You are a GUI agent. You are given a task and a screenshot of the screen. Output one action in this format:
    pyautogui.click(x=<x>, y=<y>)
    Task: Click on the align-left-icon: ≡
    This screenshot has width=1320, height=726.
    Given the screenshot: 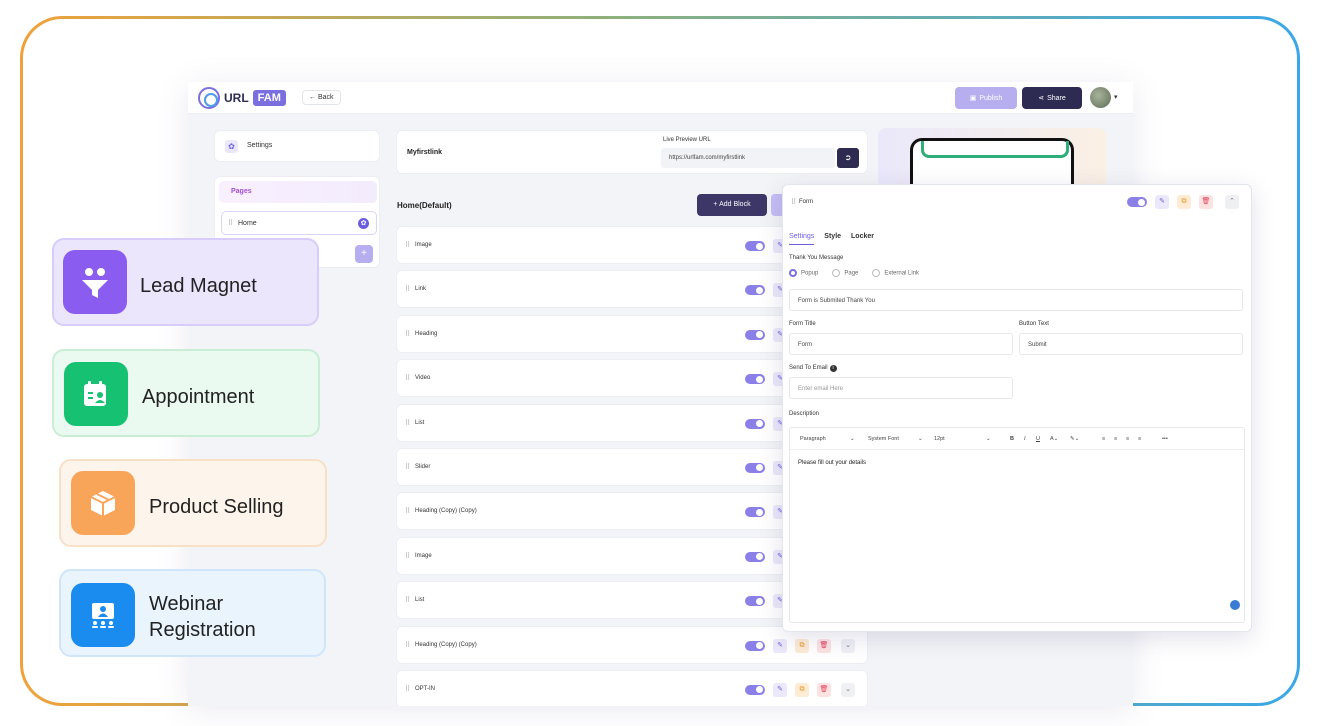 What is the action you would take?
    pyautogui.click(x=1104, y=439)
    